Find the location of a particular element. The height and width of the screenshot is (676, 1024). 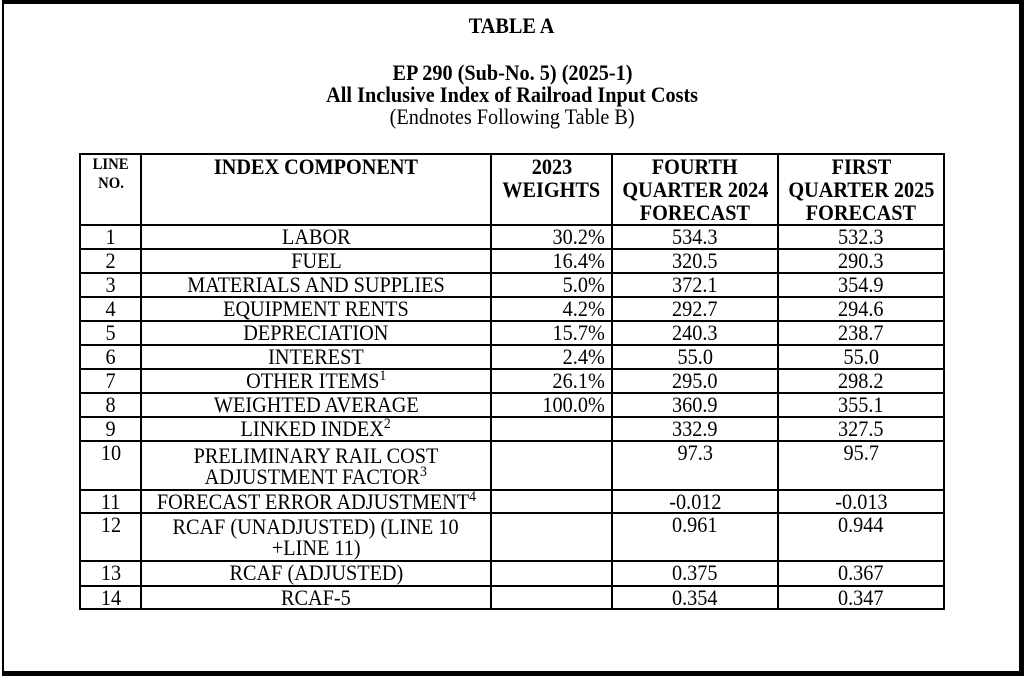

column-header-line: INDEX COMPONENT is located at coordinates (316, 166).